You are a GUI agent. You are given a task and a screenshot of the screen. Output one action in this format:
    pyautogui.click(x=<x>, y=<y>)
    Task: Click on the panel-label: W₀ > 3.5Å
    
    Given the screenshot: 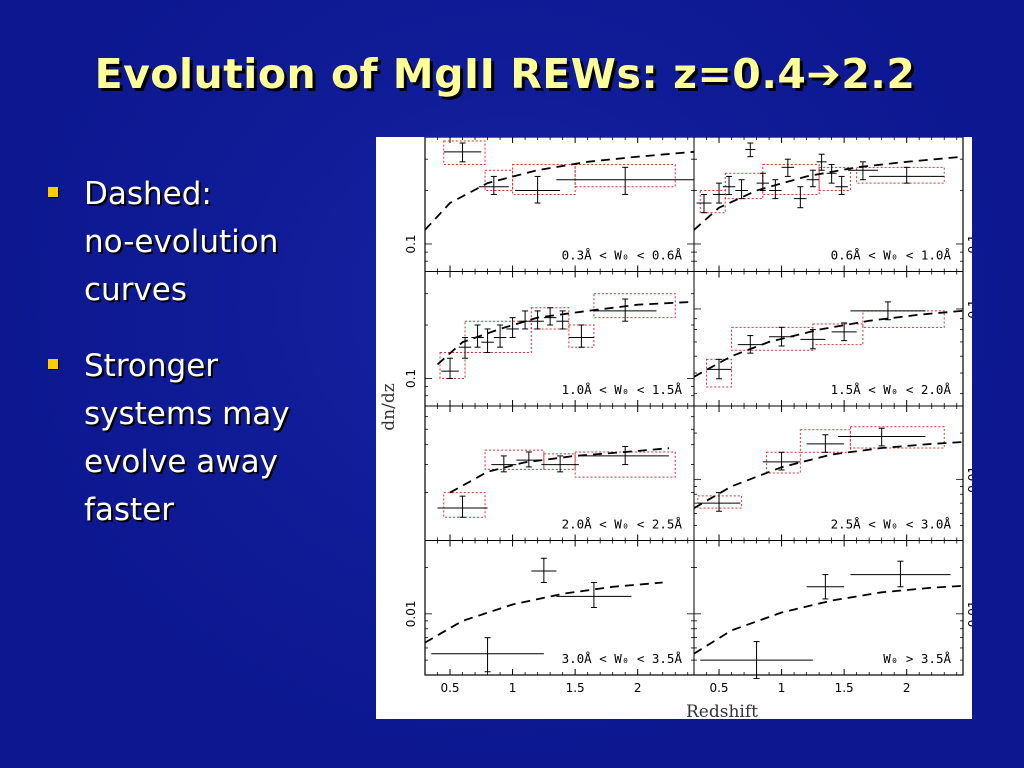 What is the action you would take?
    pyautogui.click(x=917, y=658)
    